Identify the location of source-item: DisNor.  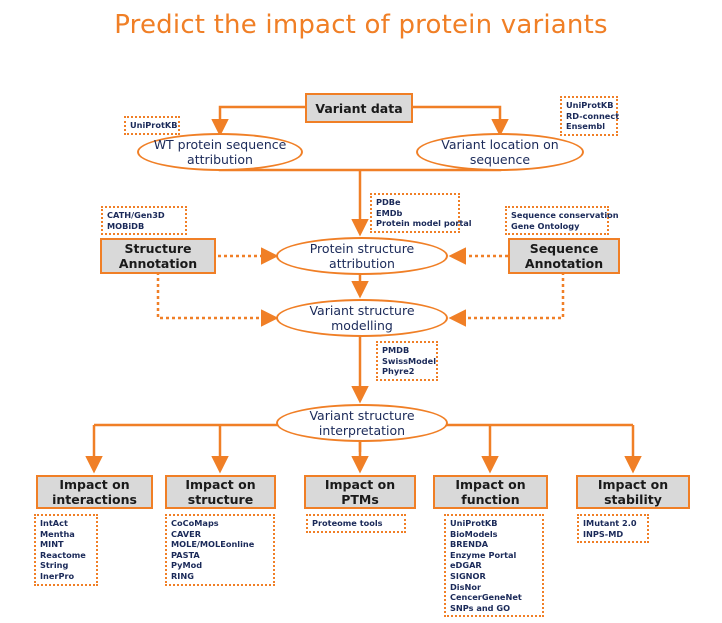
(465, 586).